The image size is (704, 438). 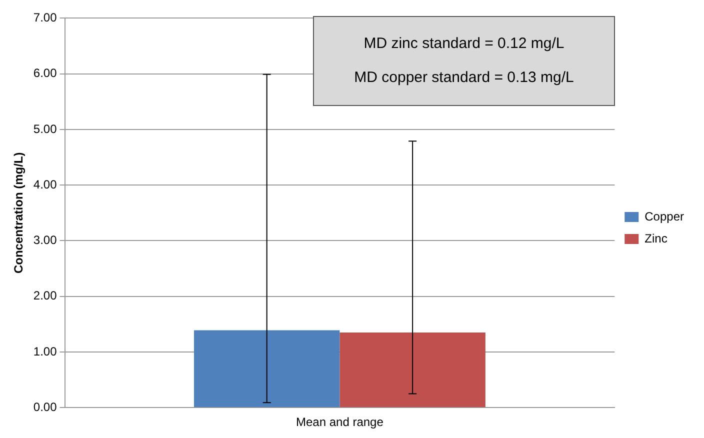 What do you see at coordinates (340, 422) in the screenshot?
I see `x-tick-label: Mean and range` at bounding box center [340, 422].